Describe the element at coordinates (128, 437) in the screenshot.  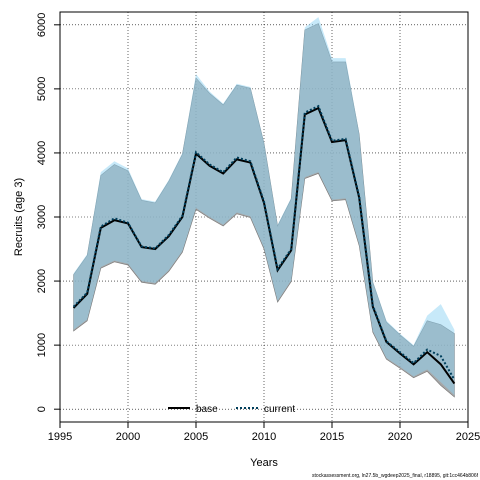
I see `x-tick-label-2000: 2000` at that location.